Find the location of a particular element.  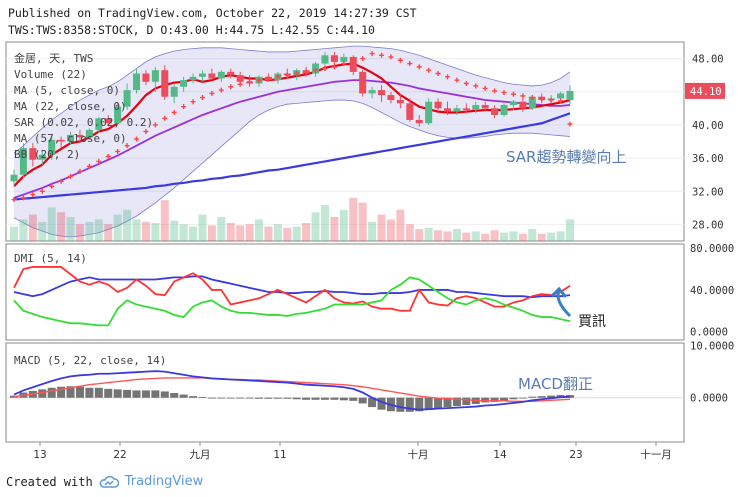

dmi-adx-line is located at coordinates (292, 301).